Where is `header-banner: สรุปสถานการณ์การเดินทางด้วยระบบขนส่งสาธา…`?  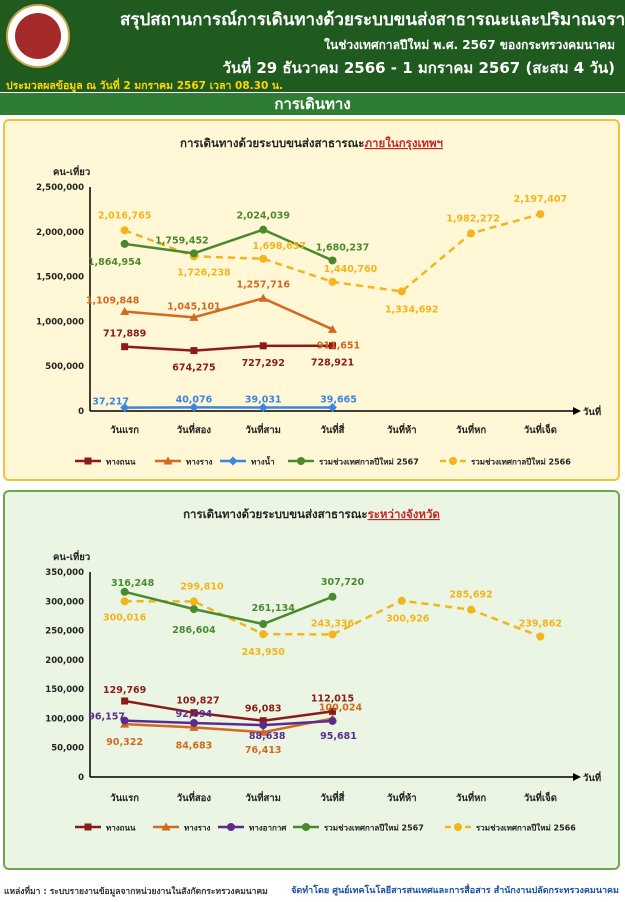 header-banner: สรุปสถานการณ์การเดินทางด้วยระบบขนส่งสาธา… is located at coordinates (312, 46).